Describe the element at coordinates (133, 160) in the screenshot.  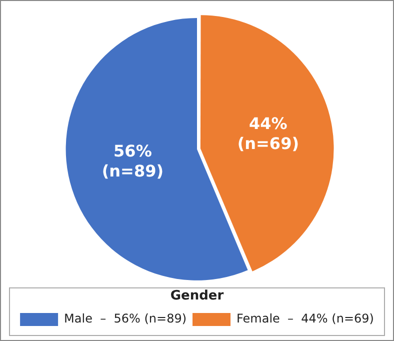
I see `data-label: 56% (n=89)` at that location.